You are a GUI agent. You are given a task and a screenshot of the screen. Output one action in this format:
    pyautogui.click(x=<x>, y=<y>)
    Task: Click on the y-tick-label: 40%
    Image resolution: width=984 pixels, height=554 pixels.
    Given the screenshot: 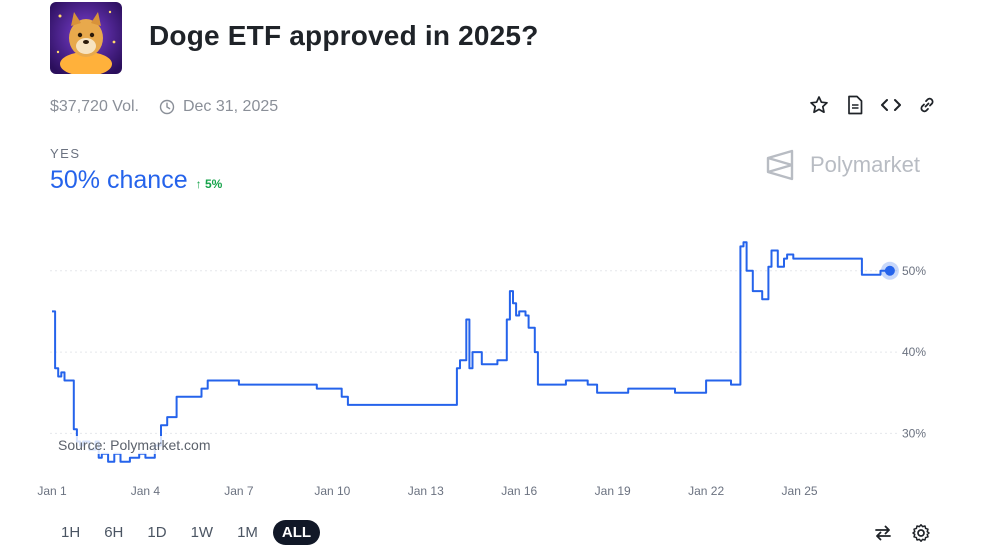 What is the action you would take?
    pyautogui.click(x=914, y=352)
    